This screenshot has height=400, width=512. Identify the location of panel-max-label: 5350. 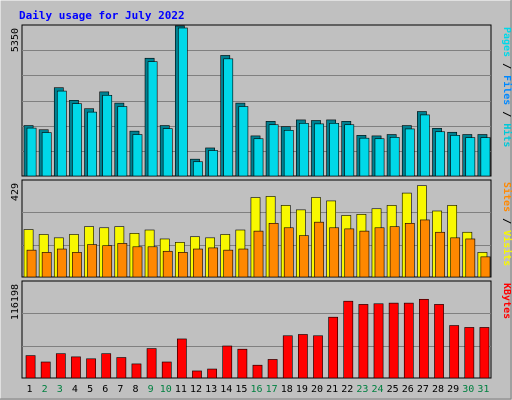
(15, 40).